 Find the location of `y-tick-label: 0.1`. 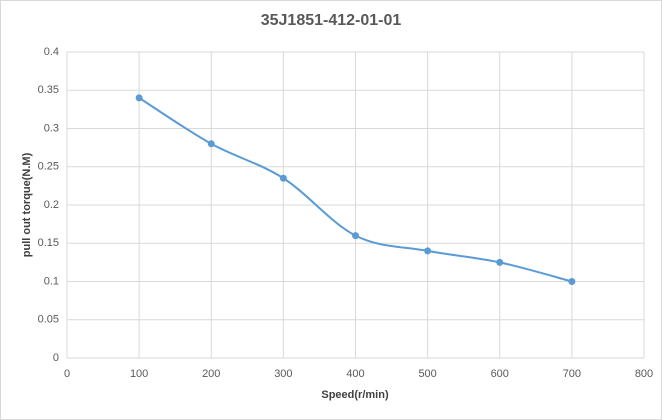

y-tick-label: 0.1 is located at coordinates (51, 281).